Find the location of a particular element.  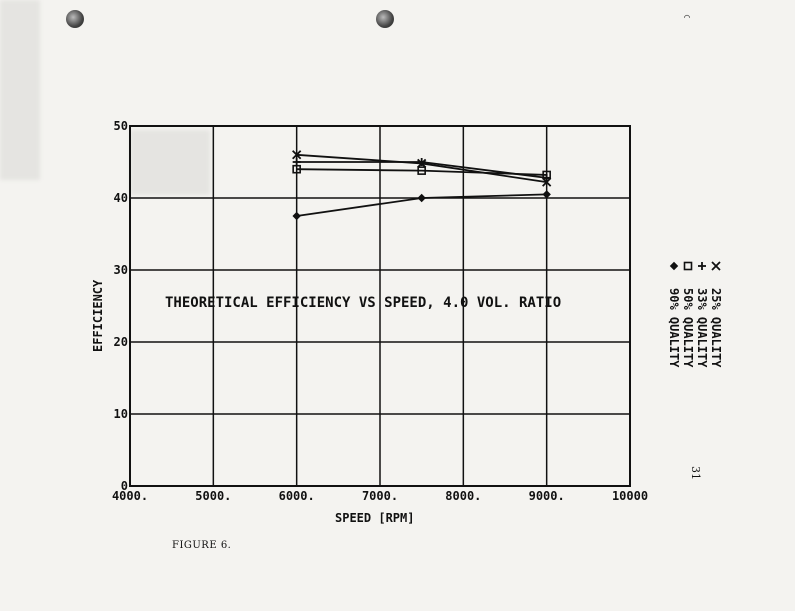

legend-entry: 50% QUALITY is located at coordinates (688, 314).